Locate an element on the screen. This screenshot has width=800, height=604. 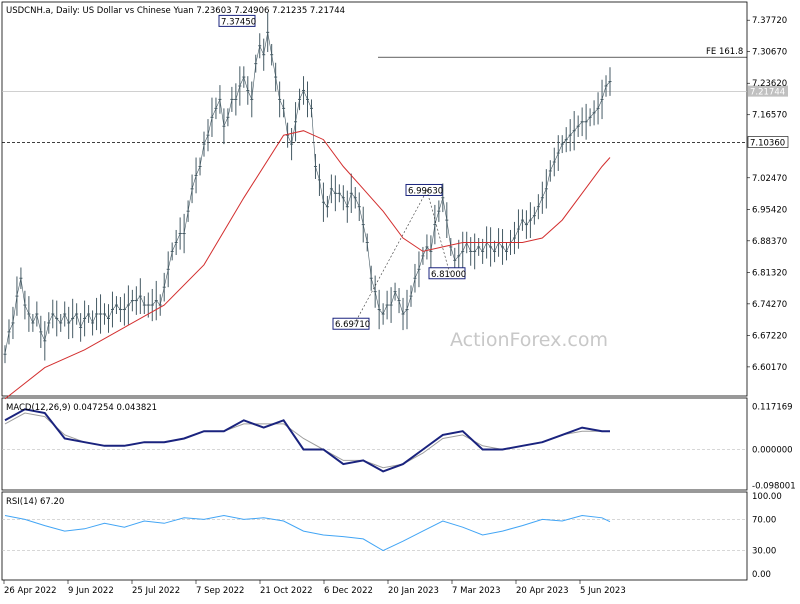
price-axis-tick: 6.95420 is located at coordinates (769, 210).